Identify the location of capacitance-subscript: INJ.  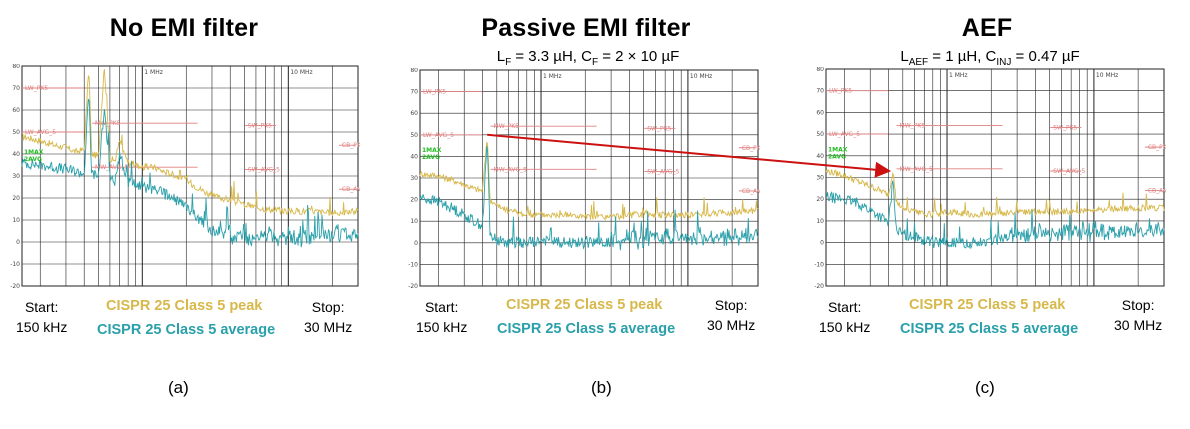
(1004, 62).